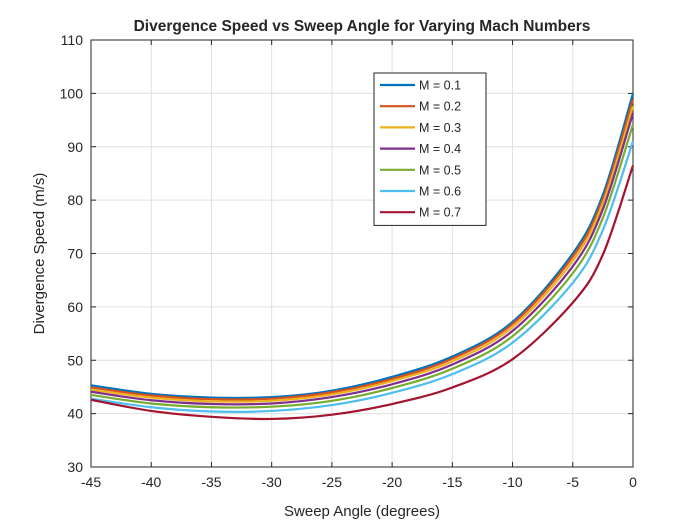 The width and height of the screenshot is (700, 525). I want to click on legend-label: M = 0.4, so click(440, 149).